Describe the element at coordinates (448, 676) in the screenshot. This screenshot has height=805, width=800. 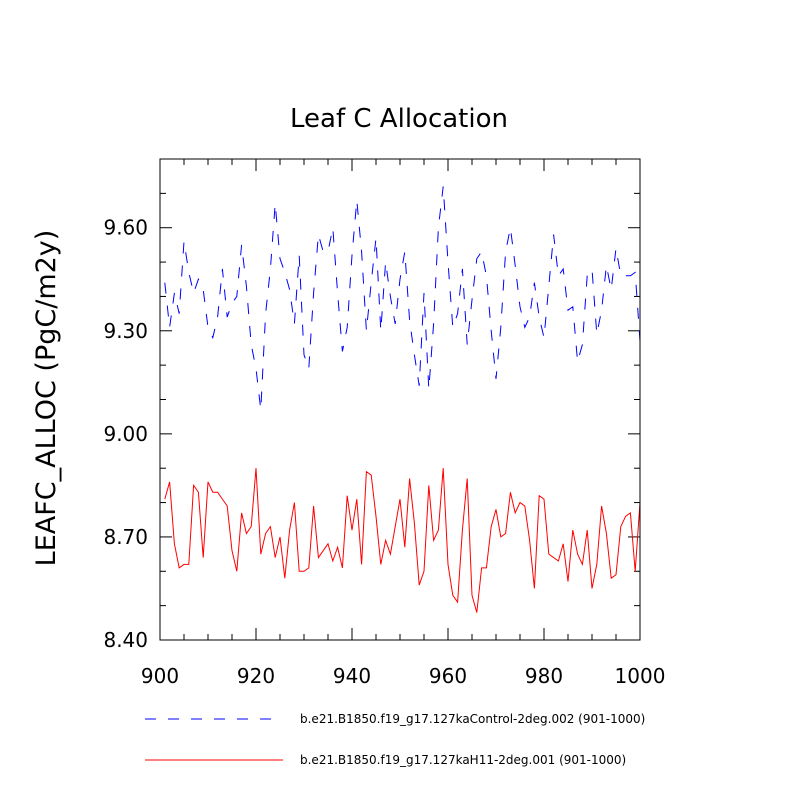
I see `x-tick-label: 960` at that location.